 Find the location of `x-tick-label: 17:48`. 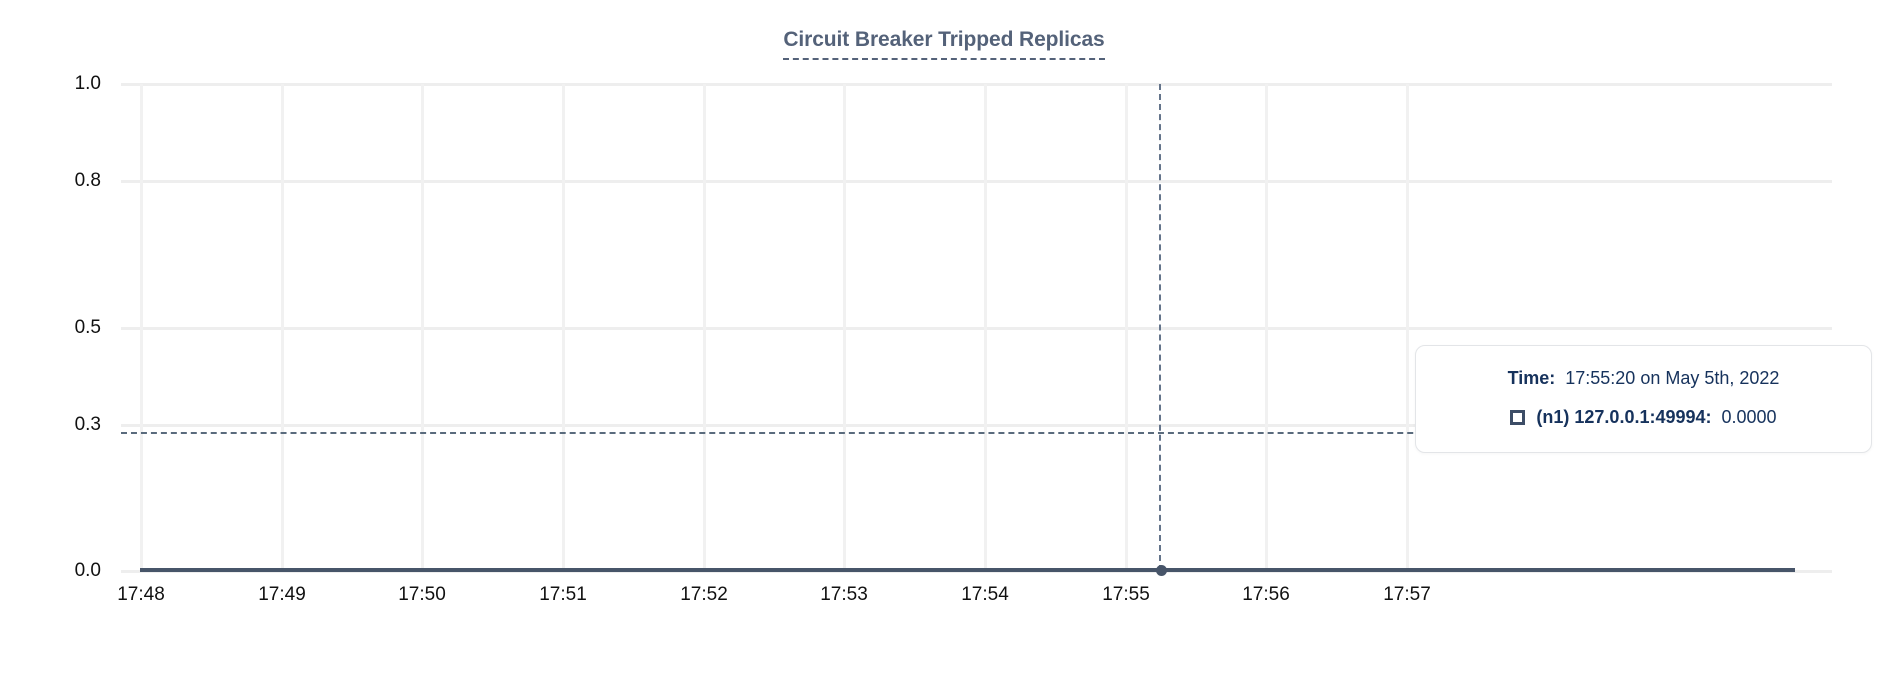

x-tick-label: 17:48 is located at coordinates (141, 594).